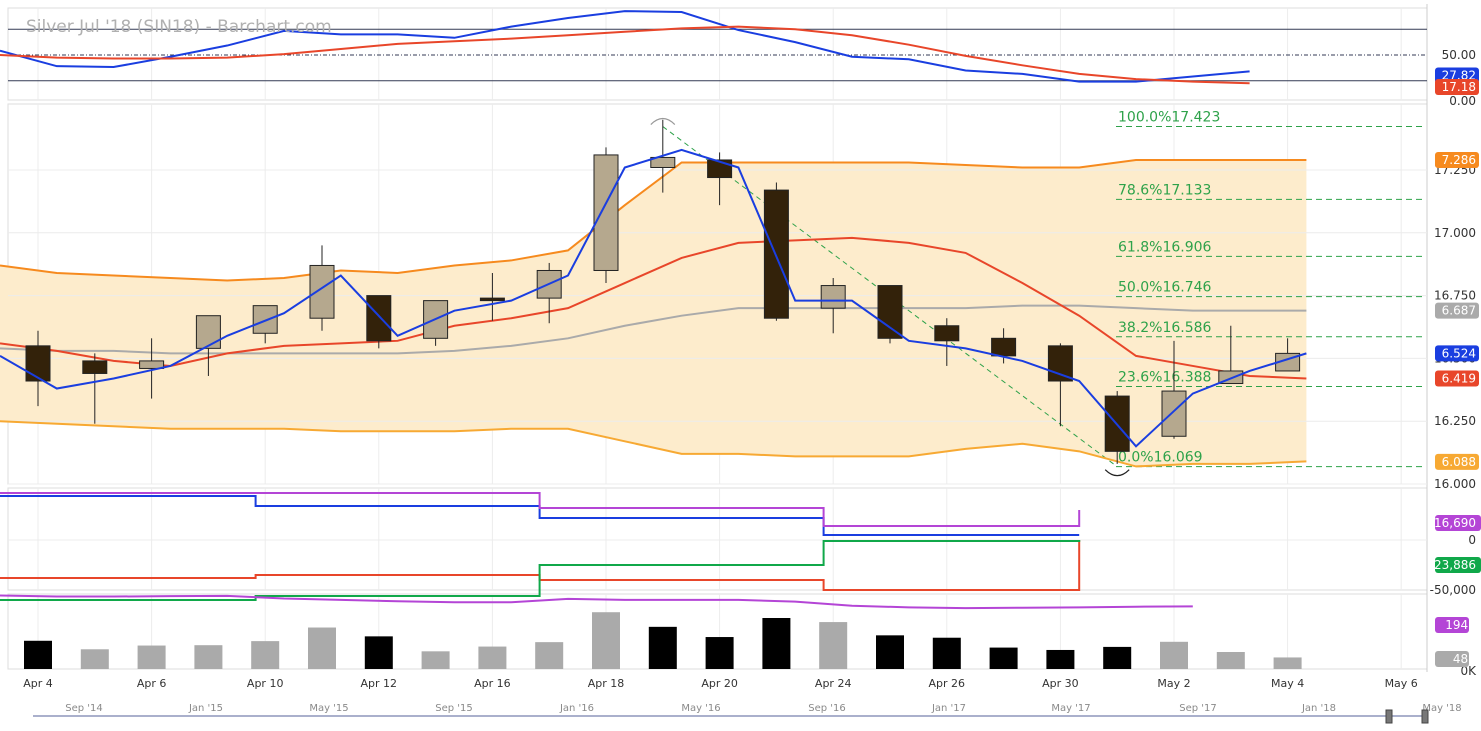 The height and width of the screenshot is (731, 1481). Describe the element at coordinates (1389, 716) in the screenshot. I see `navigator-handle-left` at that location.